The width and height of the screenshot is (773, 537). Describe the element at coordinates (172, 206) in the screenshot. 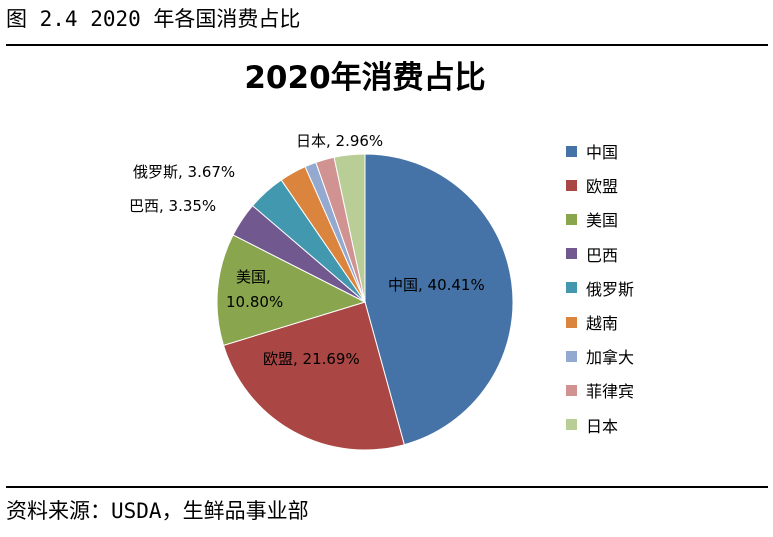

I see `data-label-brazil: 巴西, 3.35%` at that location.